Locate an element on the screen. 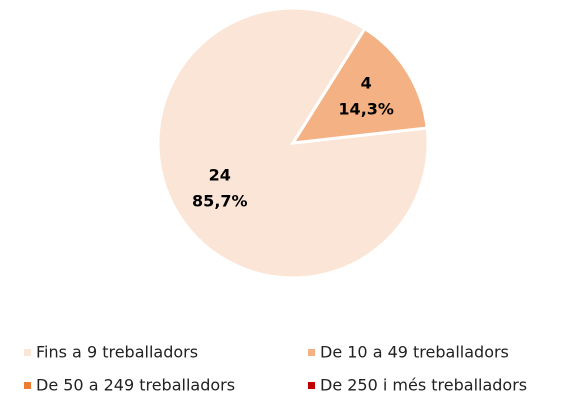  legend-label: De 10 a 49 treballadors is located at coordinates (414, 352).